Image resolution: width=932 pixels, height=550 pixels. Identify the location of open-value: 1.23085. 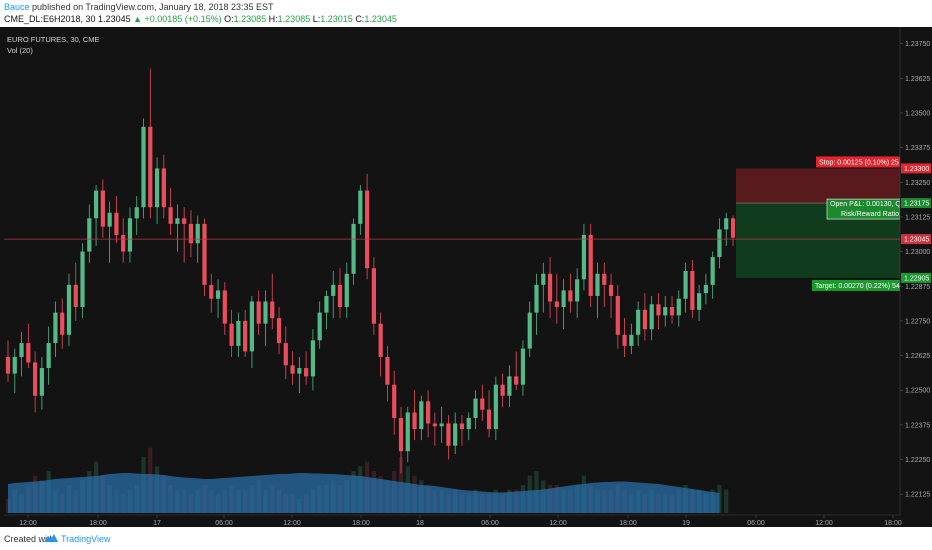
(250, 19).